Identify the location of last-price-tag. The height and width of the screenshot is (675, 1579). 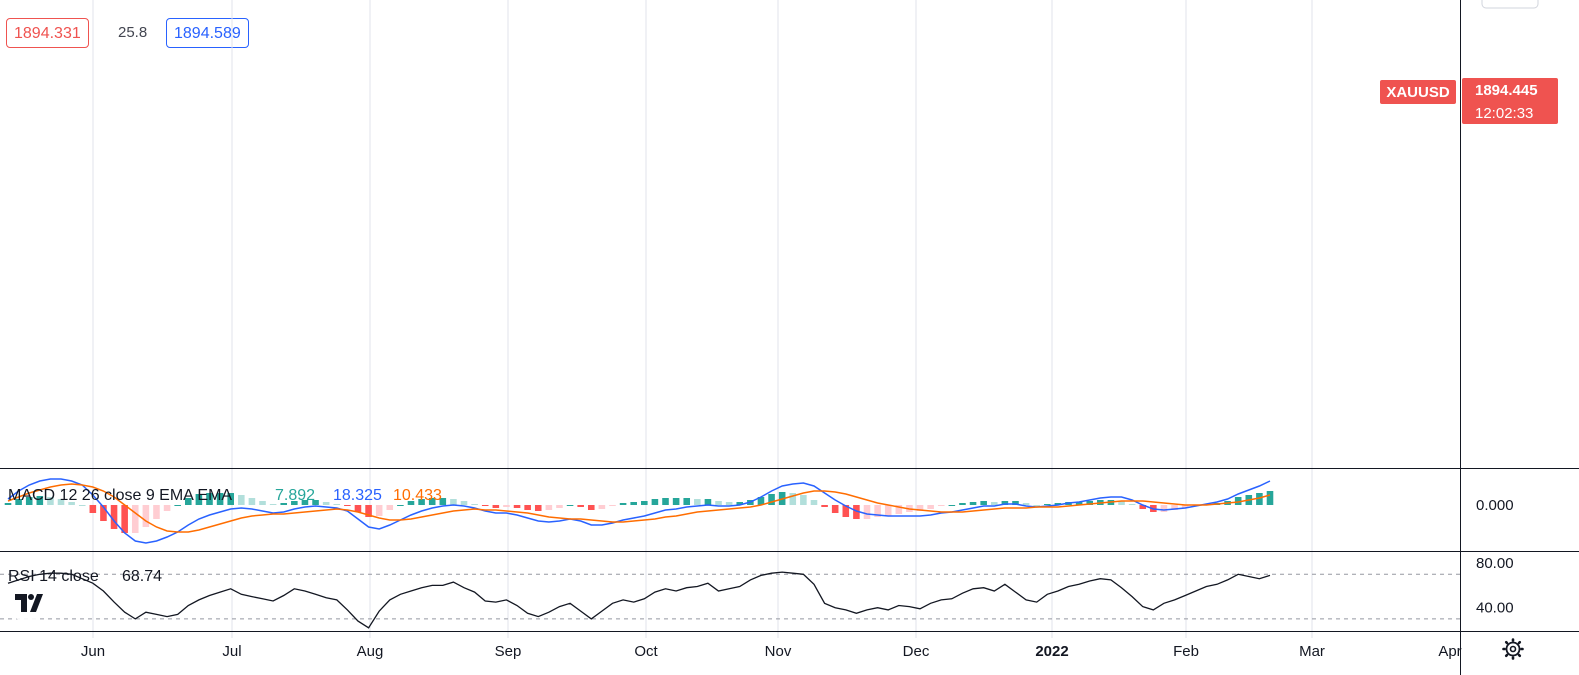
(1510, 101).